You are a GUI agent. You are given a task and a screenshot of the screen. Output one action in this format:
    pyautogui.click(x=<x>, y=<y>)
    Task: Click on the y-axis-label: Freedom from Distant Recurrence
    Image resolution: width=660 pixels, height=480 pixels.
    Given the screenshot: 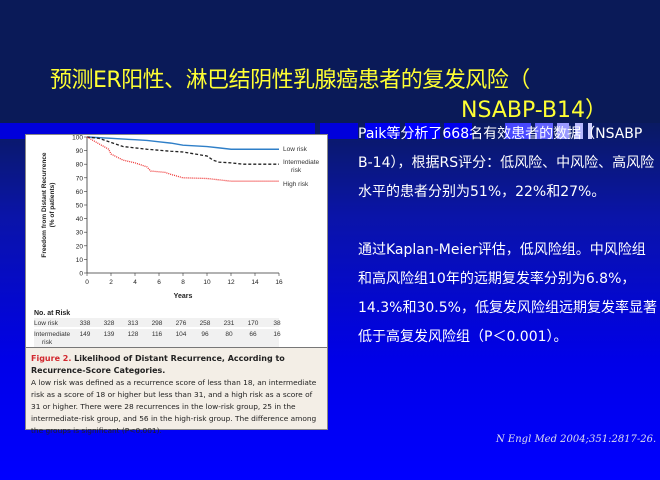 What is the action you would take?
    pyautogui.click(x=44, y=204)
    